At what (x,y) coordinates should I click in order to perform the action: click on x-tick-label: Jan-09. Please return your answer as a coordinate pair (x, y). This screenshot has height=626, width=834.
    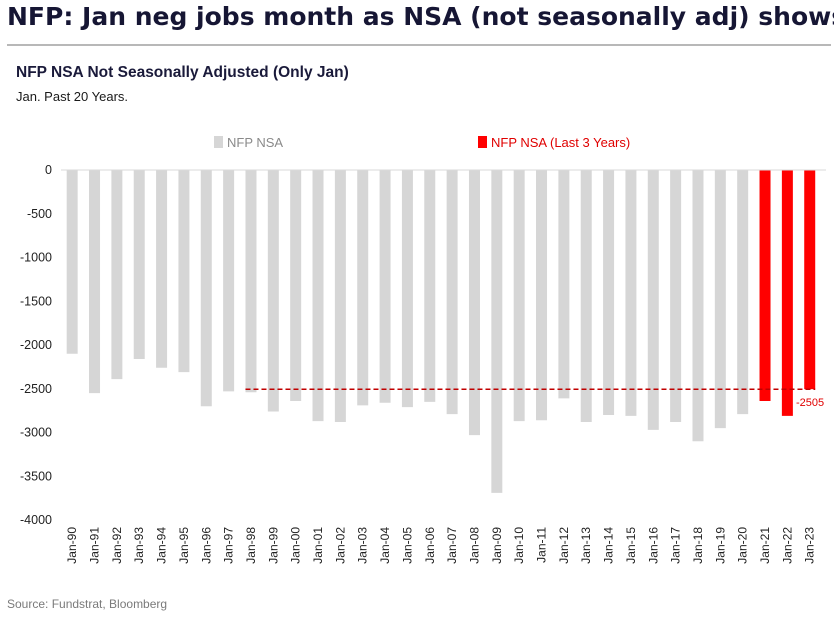
    Looking at the image, I should click on (497, 545).